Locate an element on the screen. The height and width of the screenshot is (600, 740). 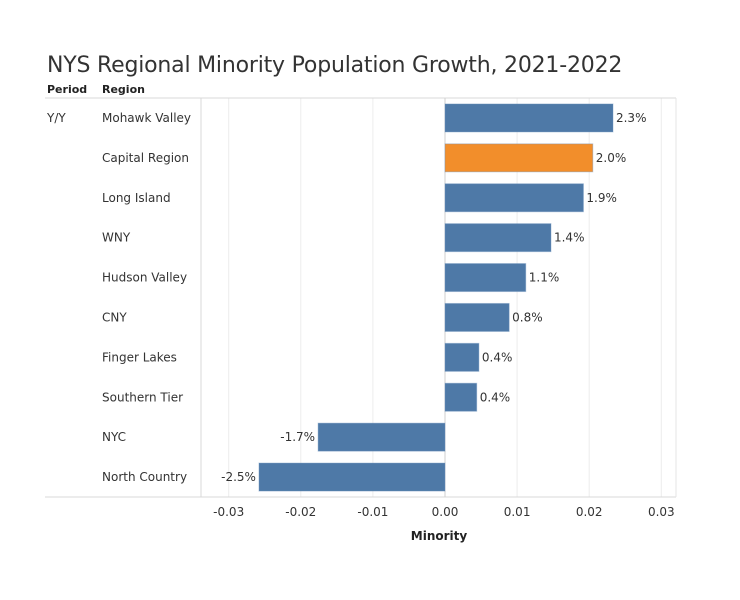
bar-southern-tier is located at coordinates (461, 397).